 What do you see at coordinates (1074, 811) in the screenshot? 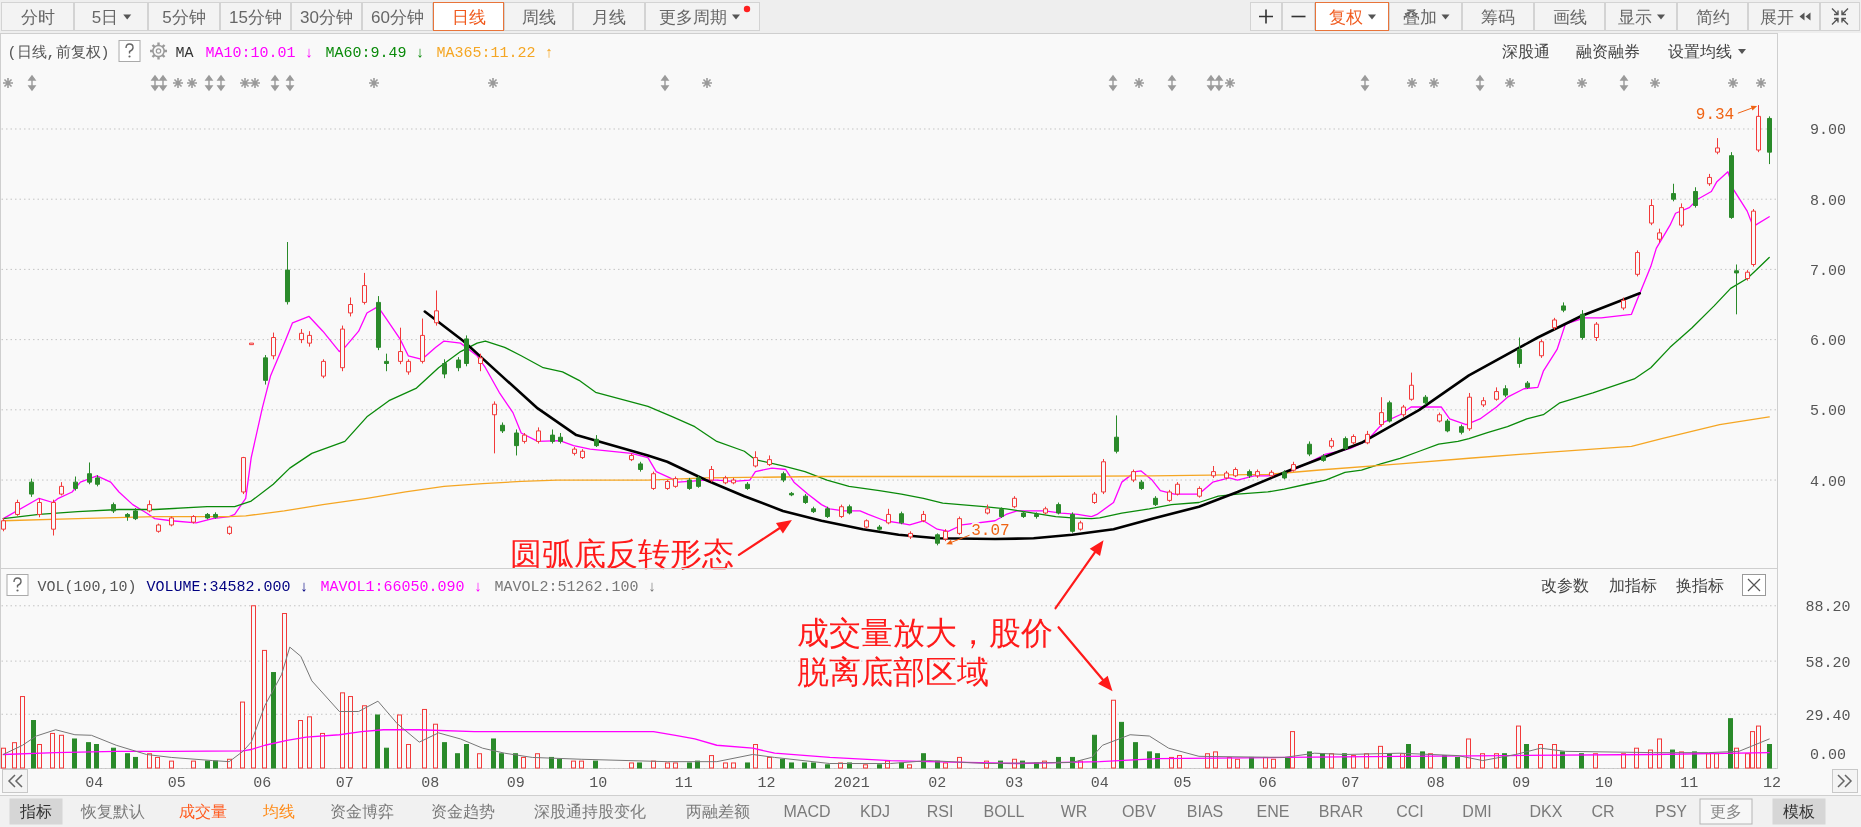
I see `text: WR` at bounding box center [1074, 811].